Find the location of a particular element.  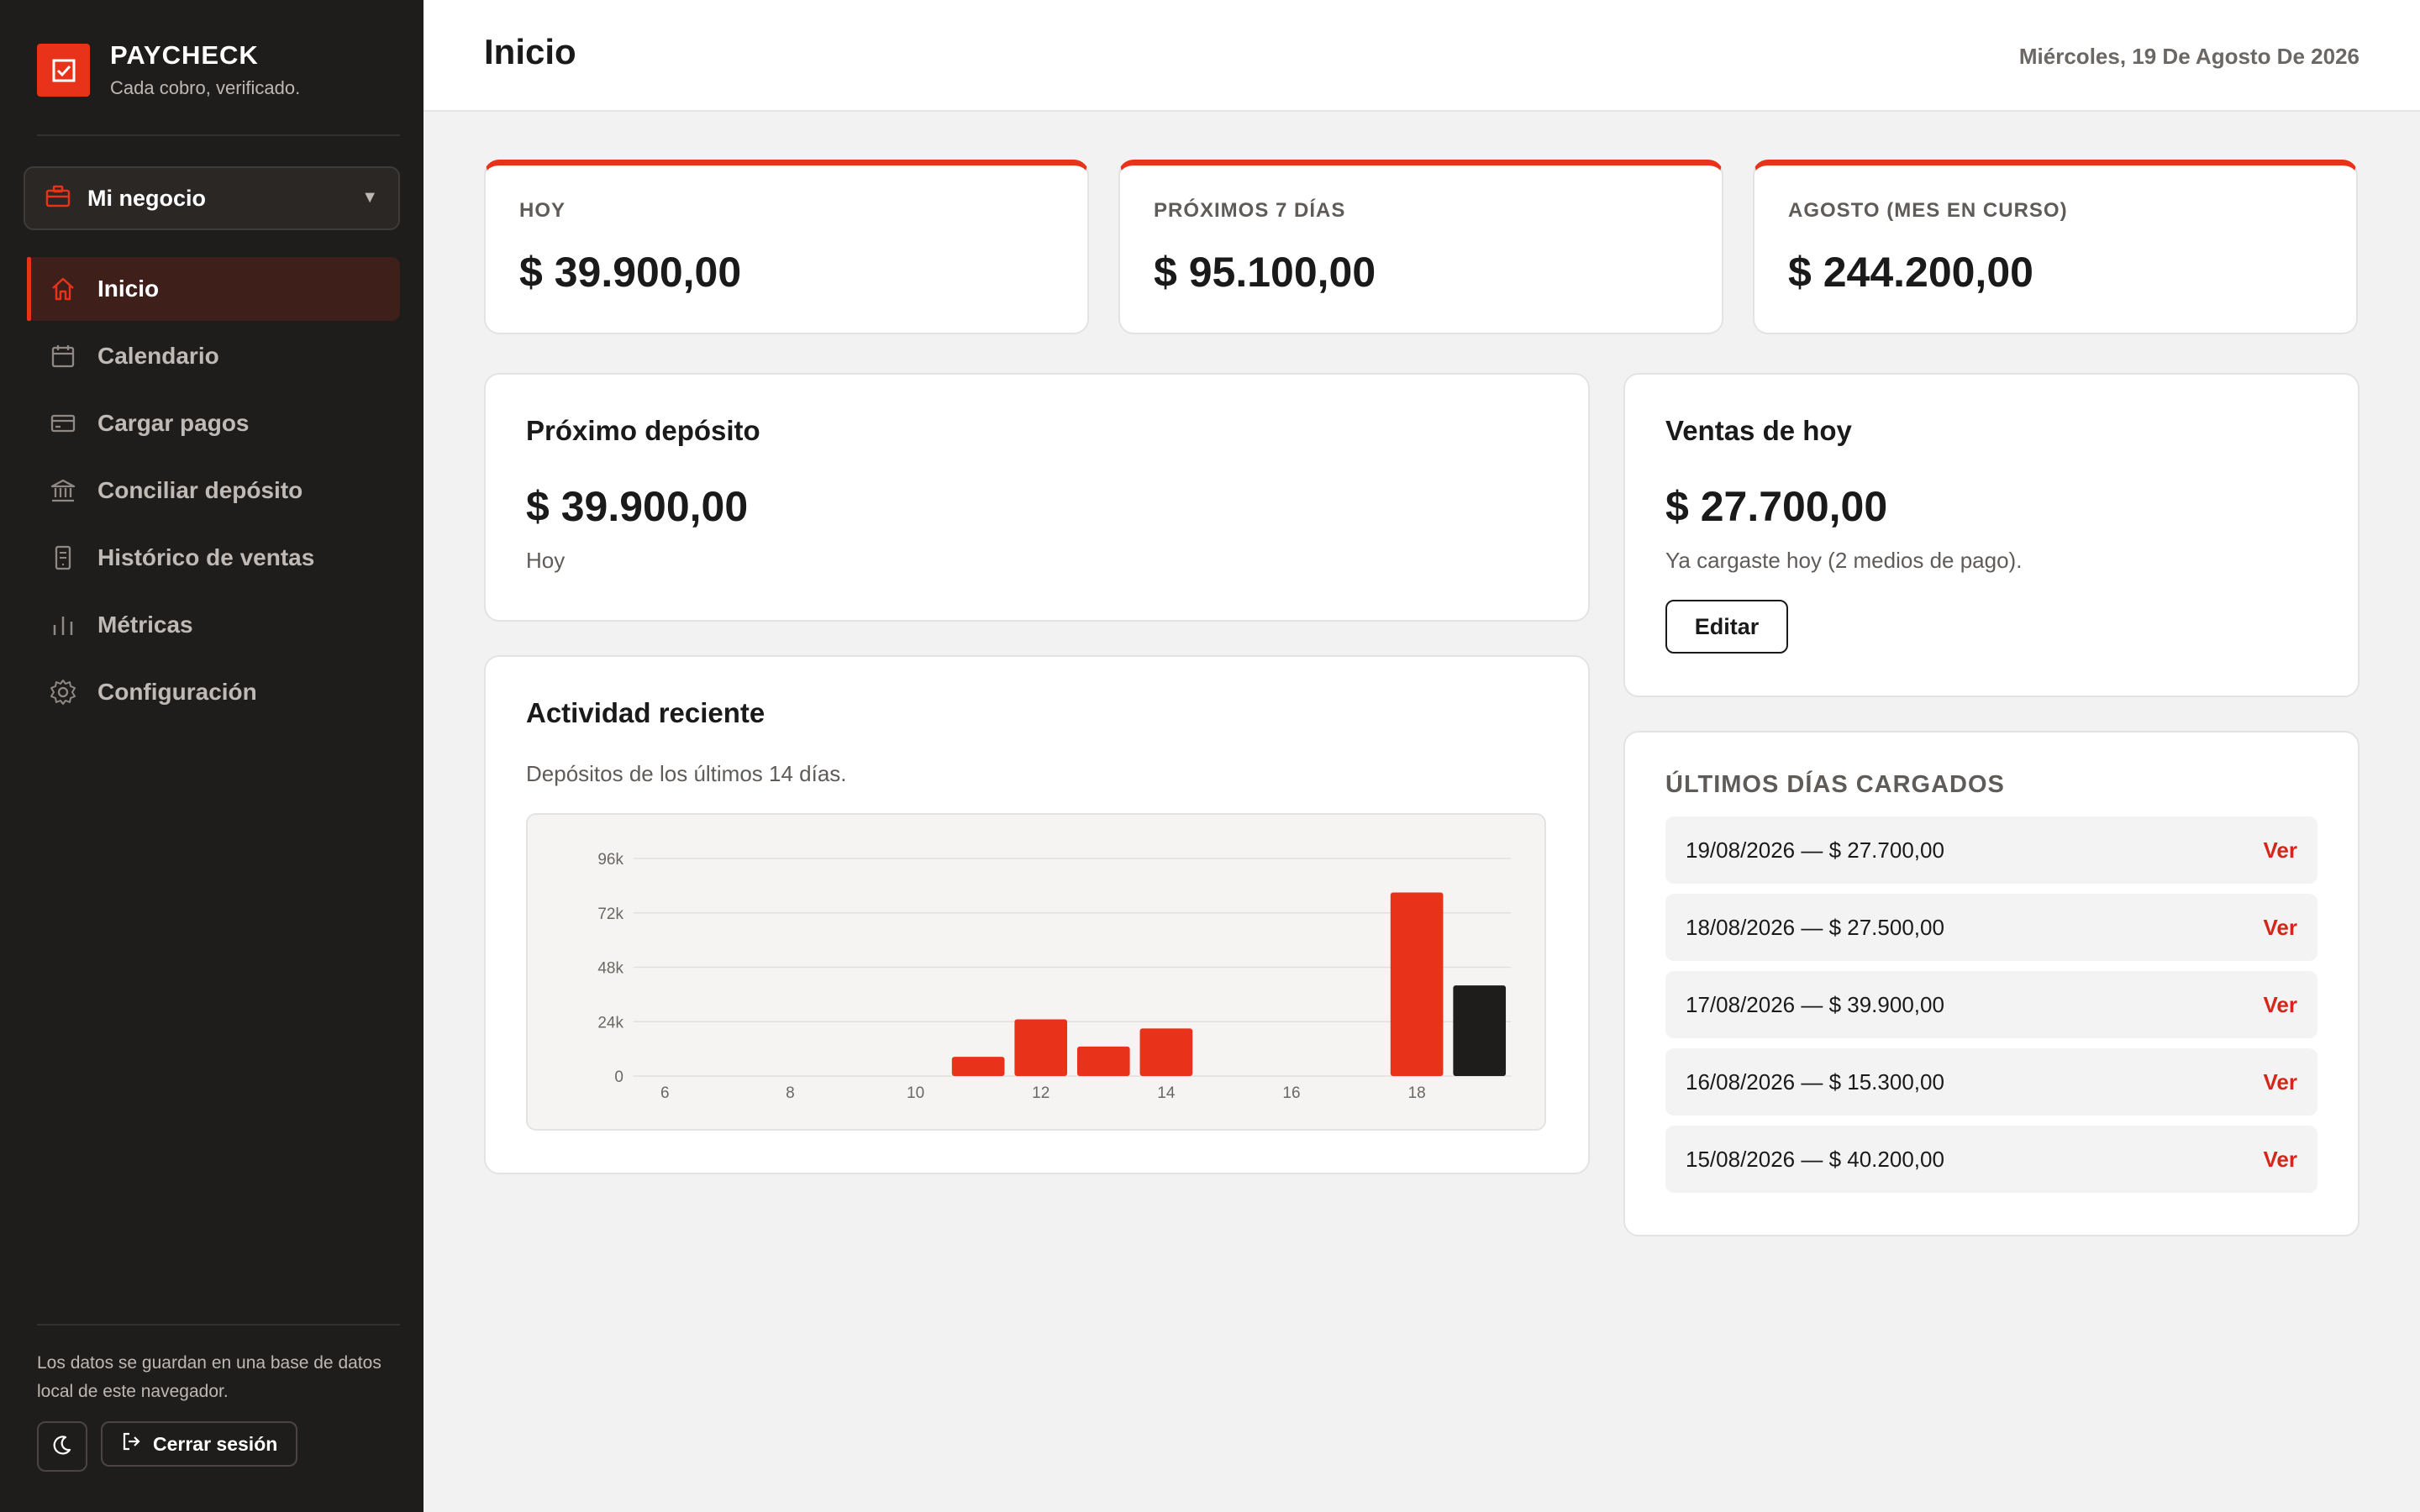

recent-day-summary: 18/08/2026 — $ 27.500,00 is located at coordinates (1815, 927).